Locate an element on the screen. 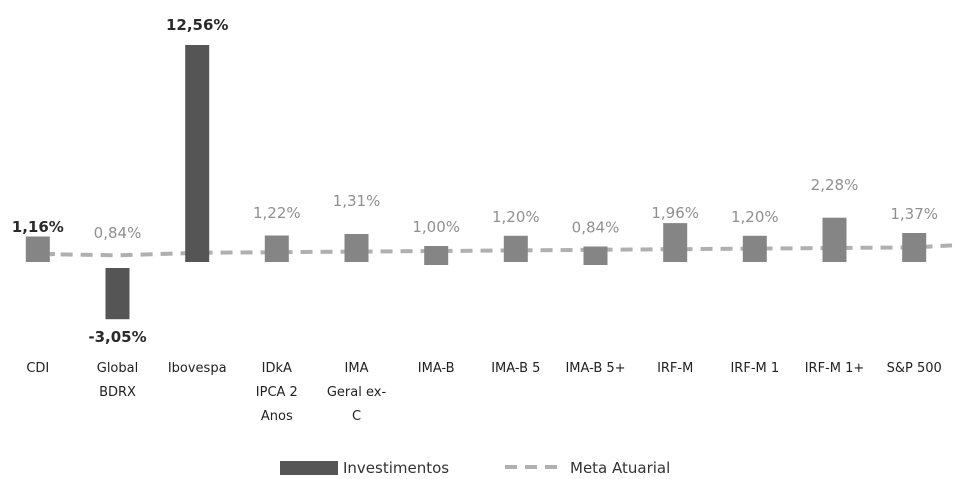 Image resolution: width=956 pixels, height=479 pixels. category-label-11: S&P 500 is located at coordinates (914, 368).